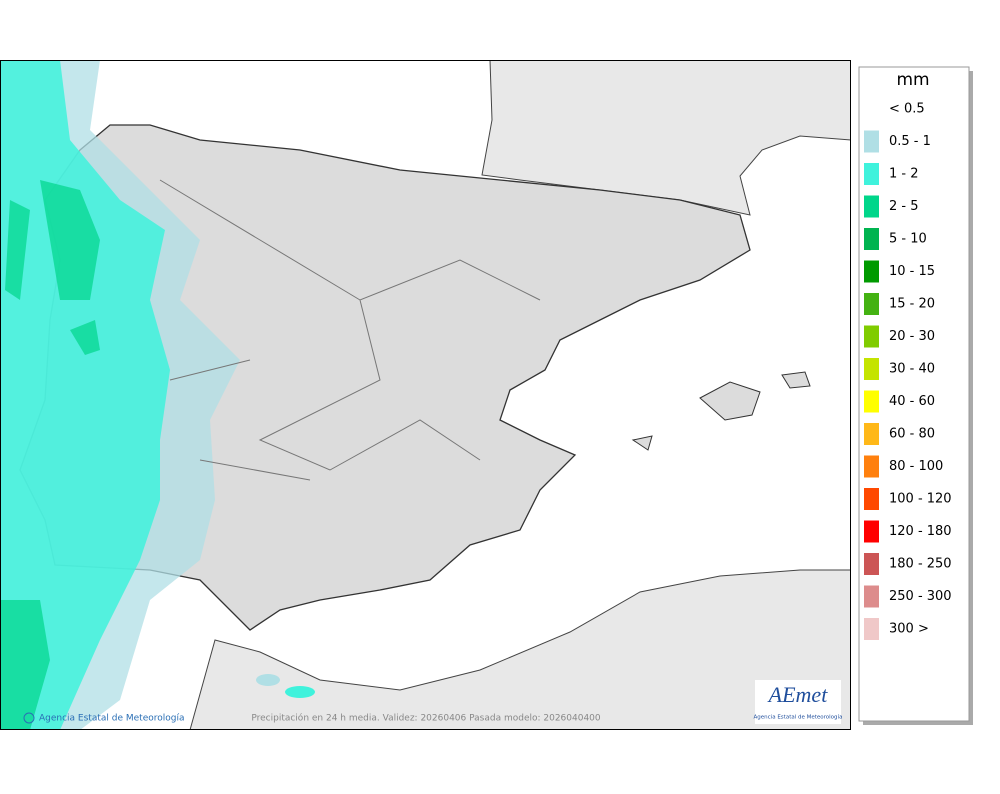 This screenshot has height=794, width=1000. Describe the element at coordinates (912, 401) in the screenshot. I see `legend-label: 40 - 60` at that location.